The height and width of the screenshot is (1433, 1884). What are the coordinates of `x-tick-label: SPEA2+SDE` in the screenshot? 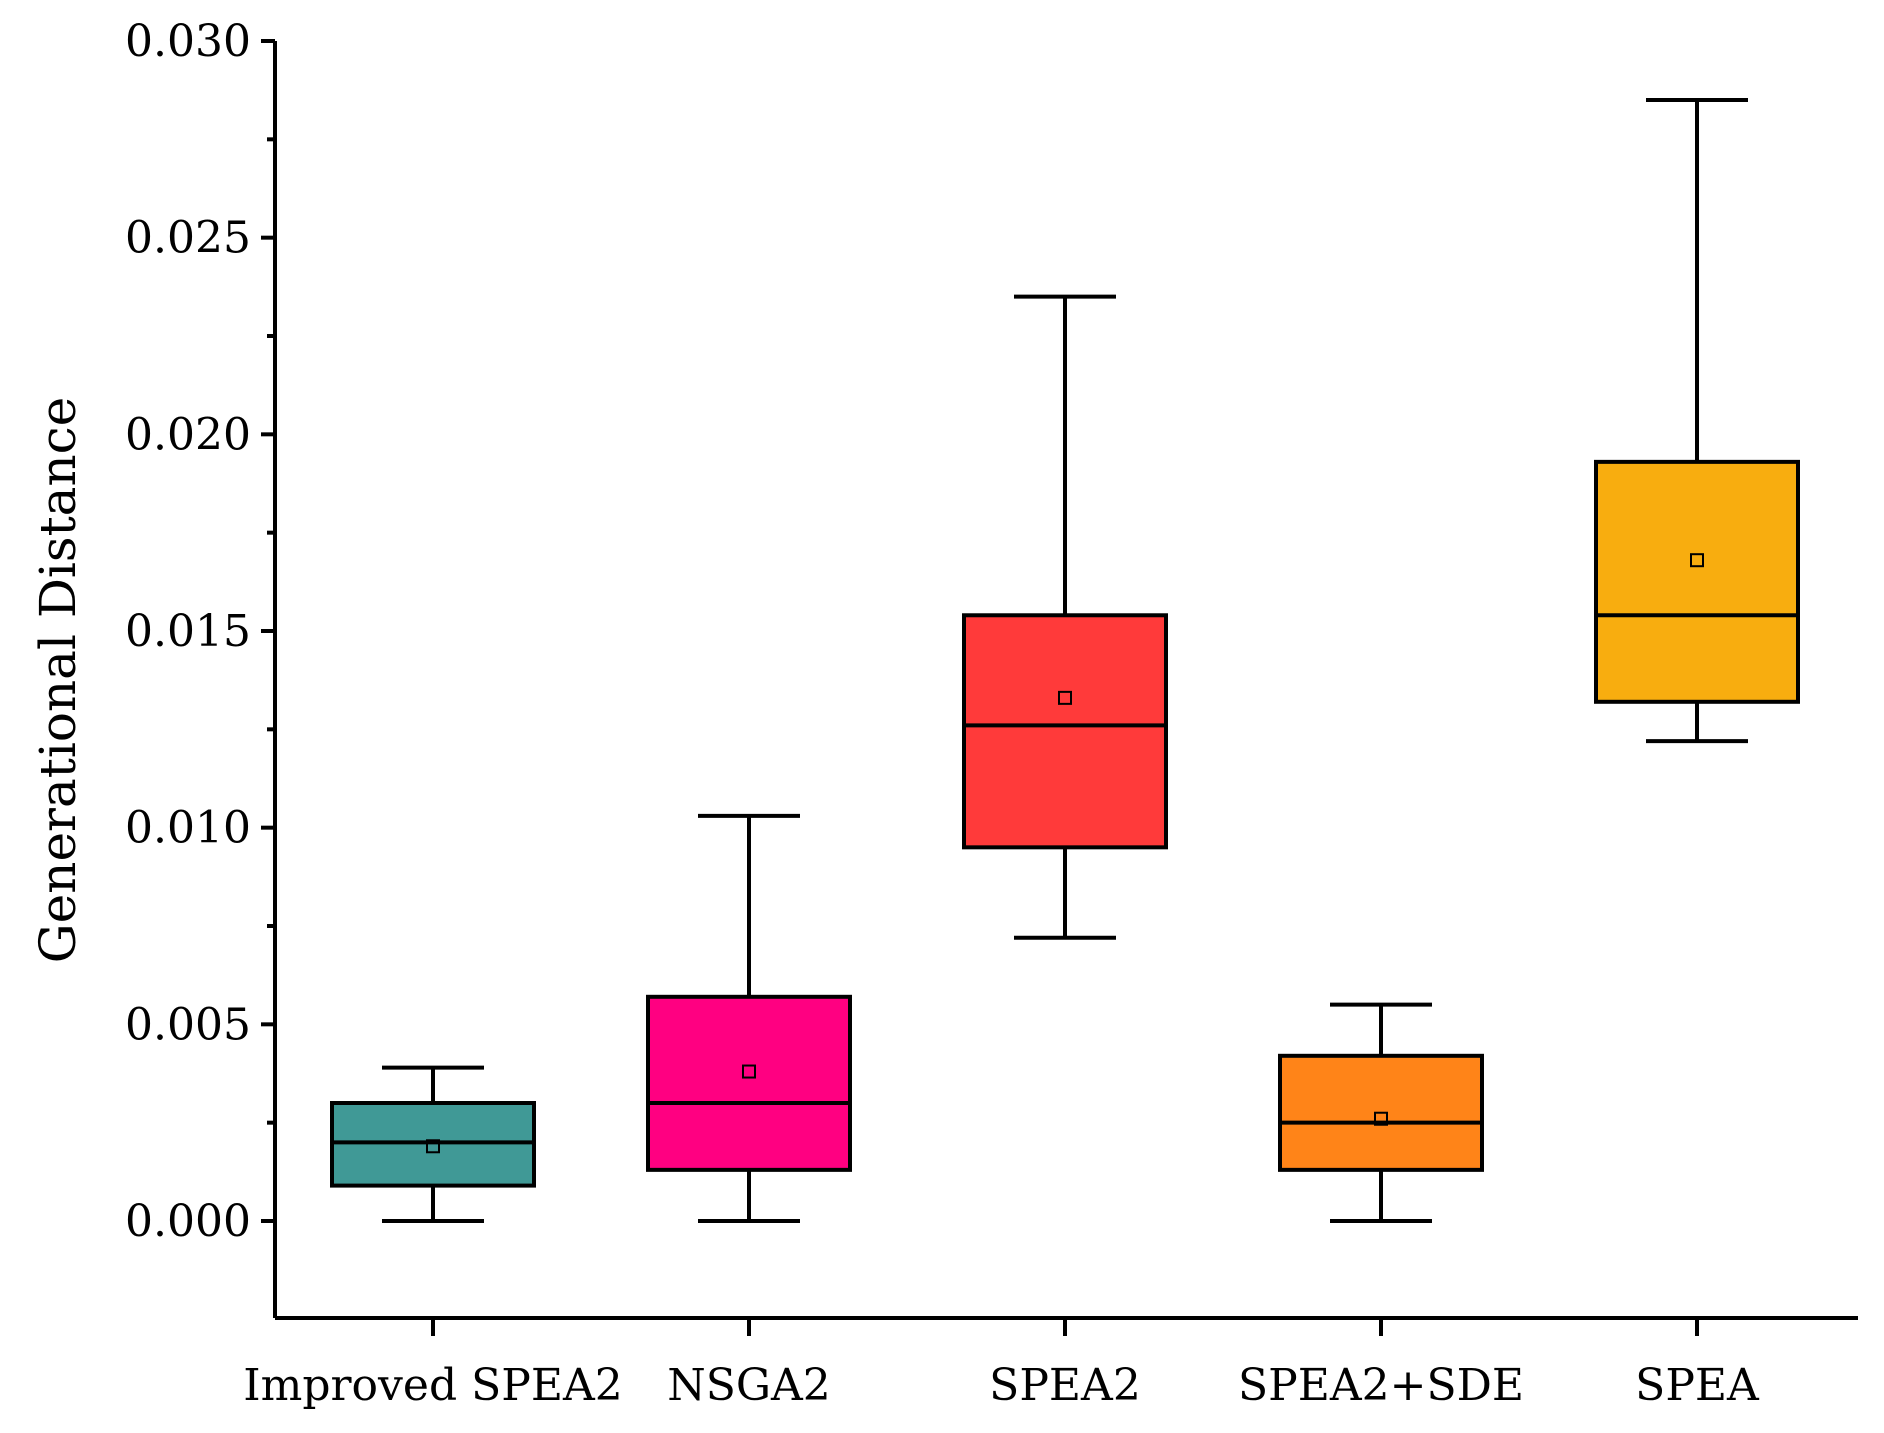 It's located at (1381, 1385).